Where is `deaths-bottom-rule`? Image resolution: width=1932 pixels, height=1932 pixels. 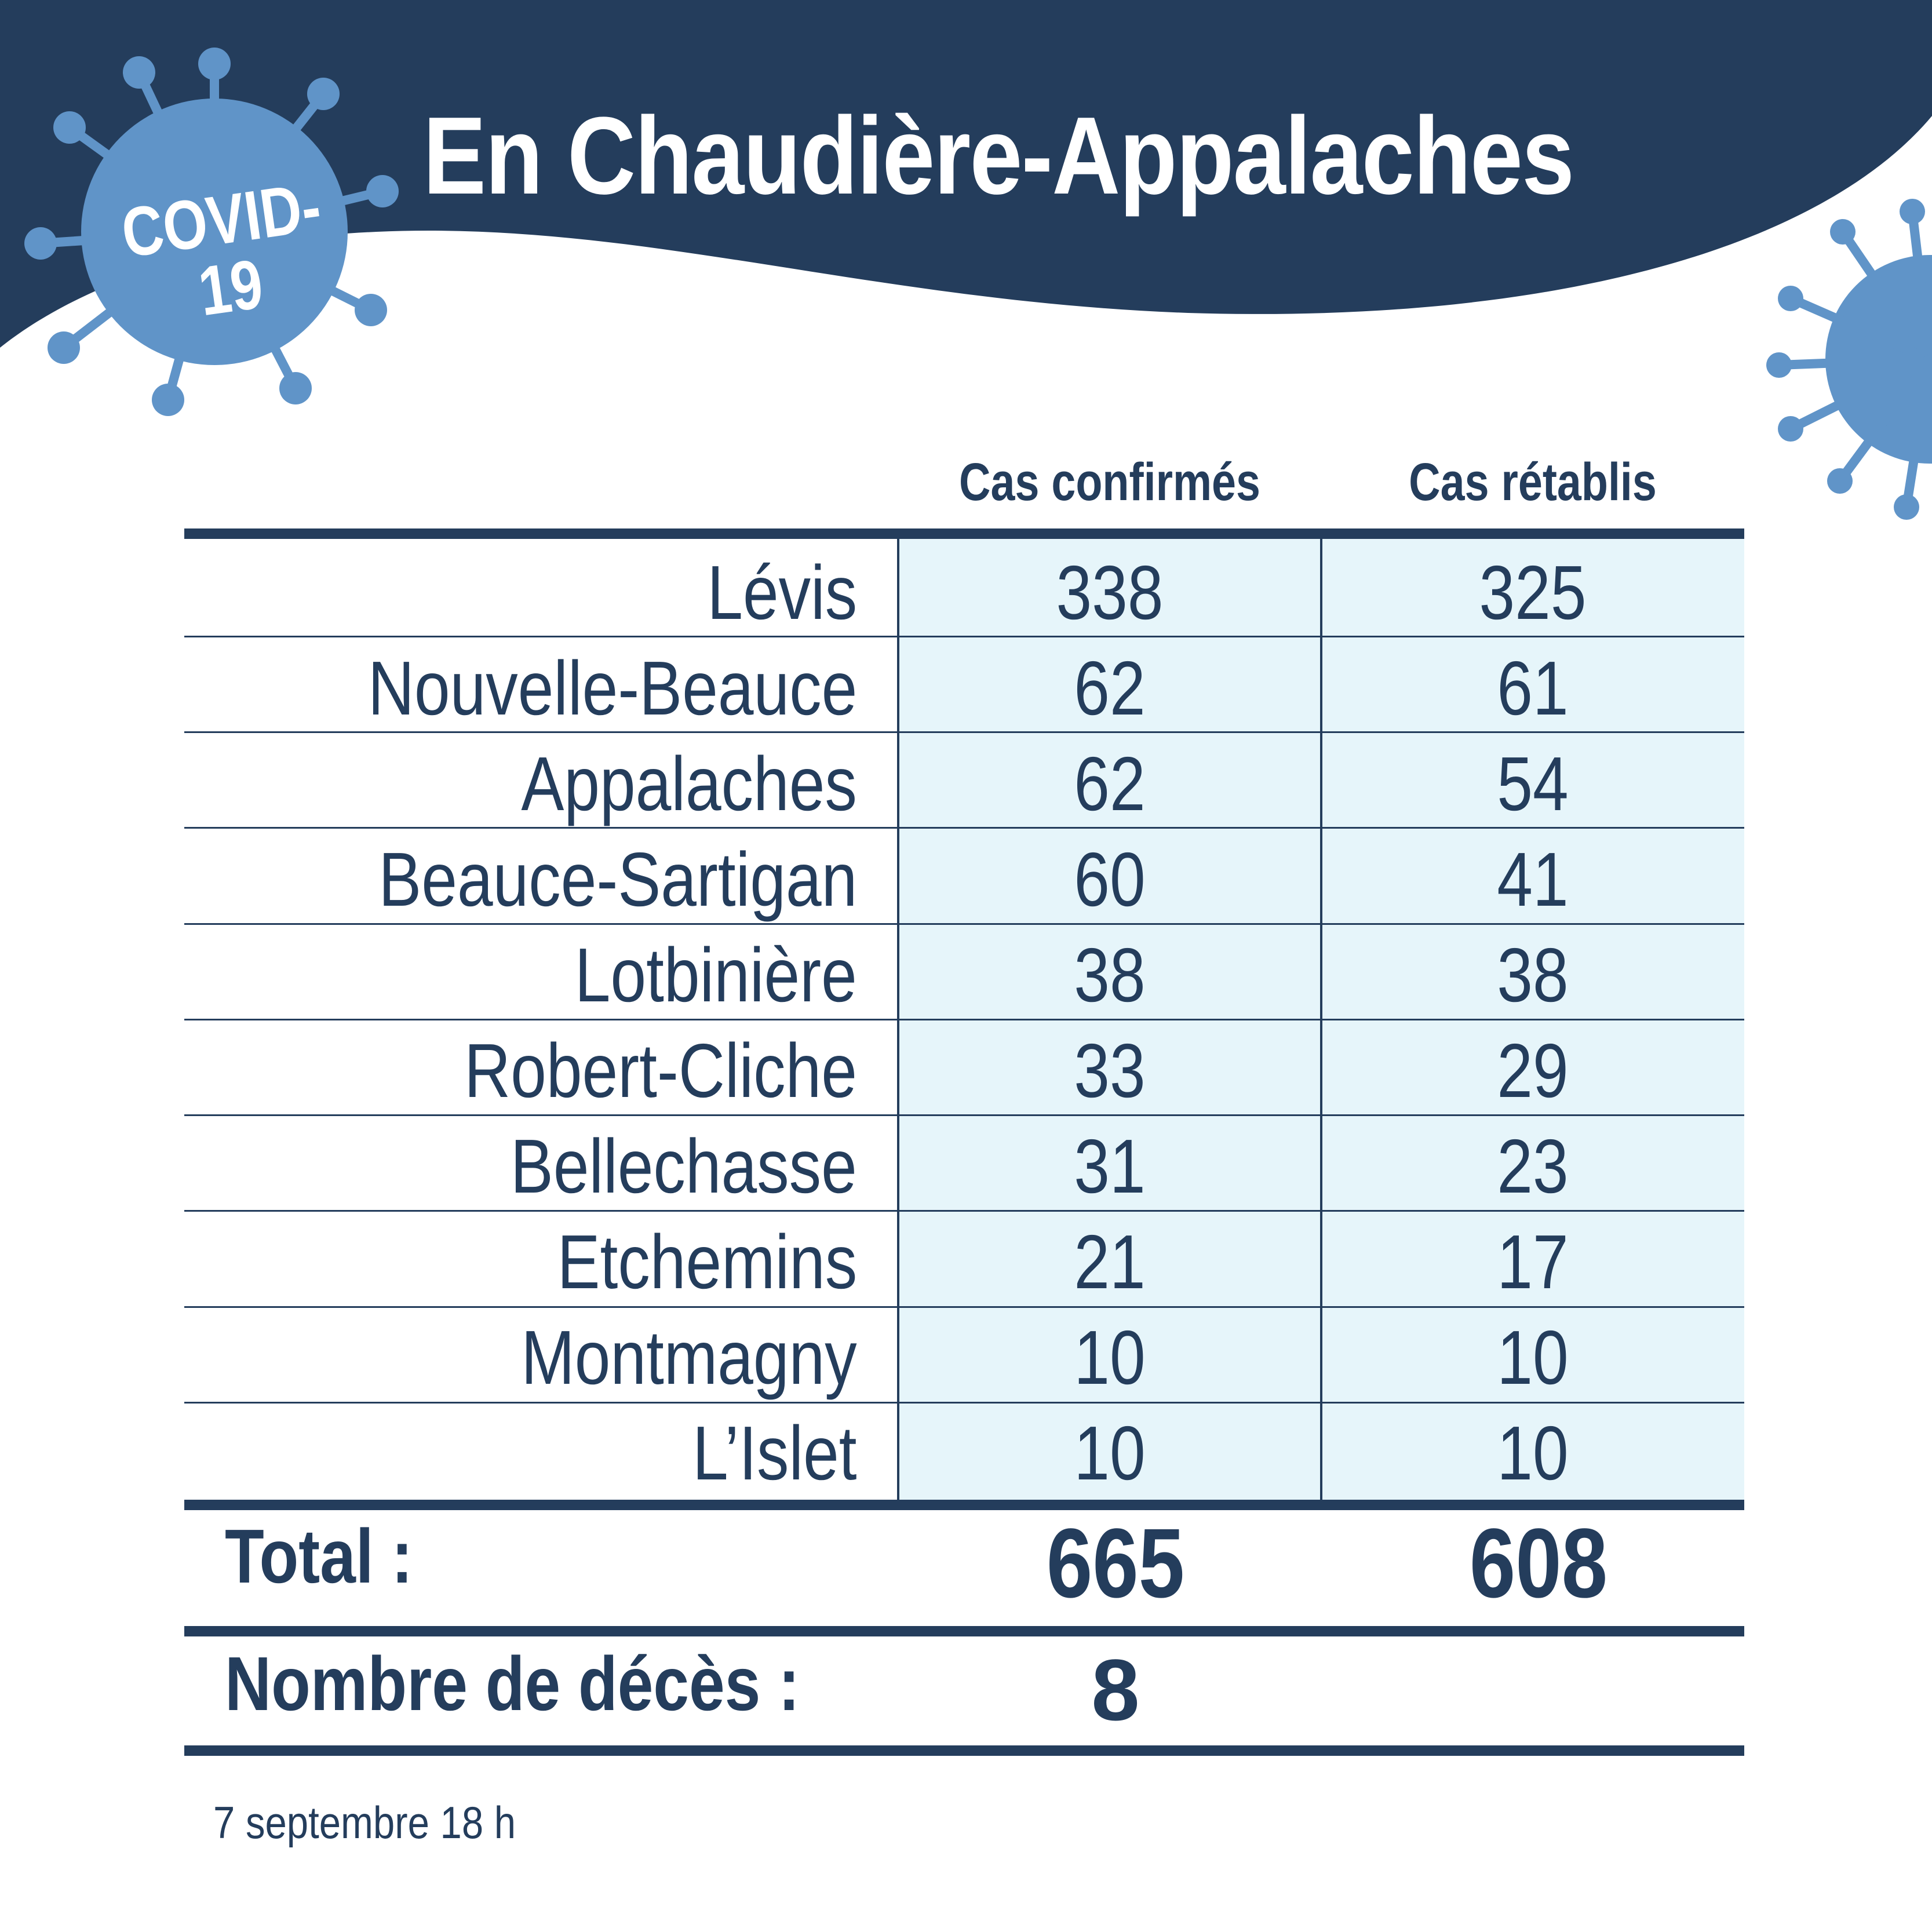
deaths-bottom-rule is located at coordinates (964, 1750).